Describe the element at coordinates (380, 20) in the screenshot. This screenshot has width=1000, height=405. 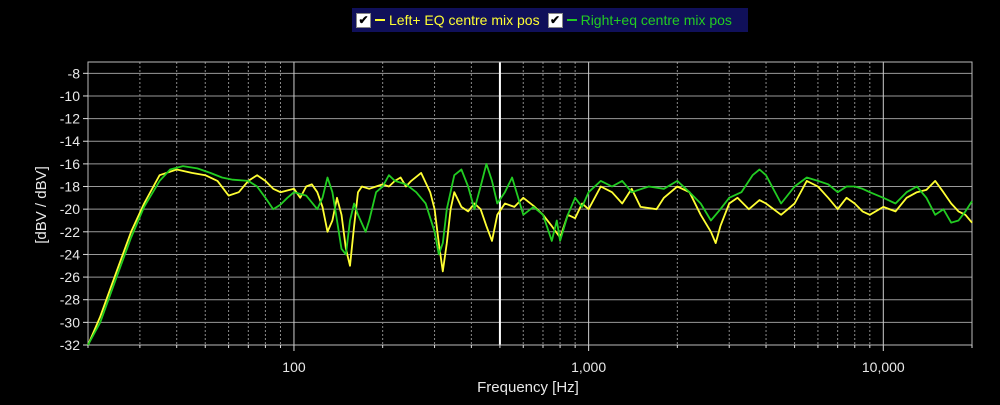
I see `legend-left-swatch` at that location.